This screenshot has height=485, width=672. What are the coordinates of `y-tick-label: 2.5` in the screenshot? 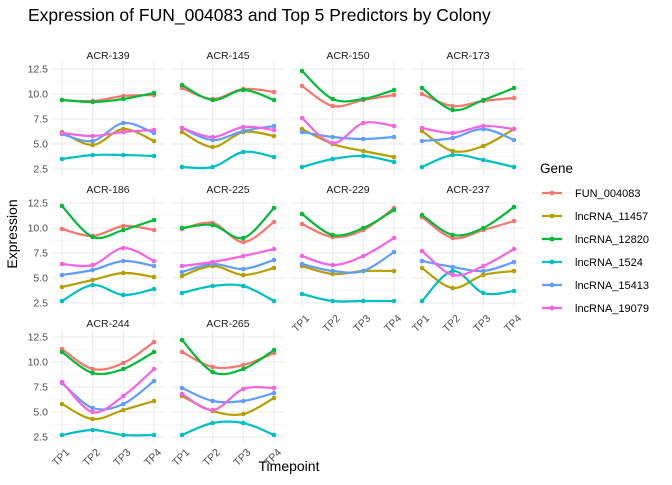 It's located at (40, 438).